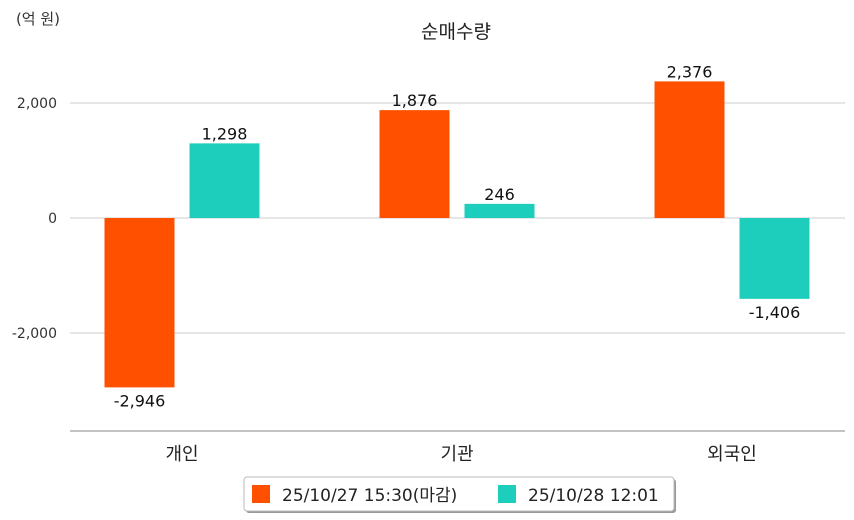 The height and width of the screenshot is (520, 854). Describe the element at coordinates (34, 334) in the screenshot. I see `y-tick-label: -2,000` at that location.